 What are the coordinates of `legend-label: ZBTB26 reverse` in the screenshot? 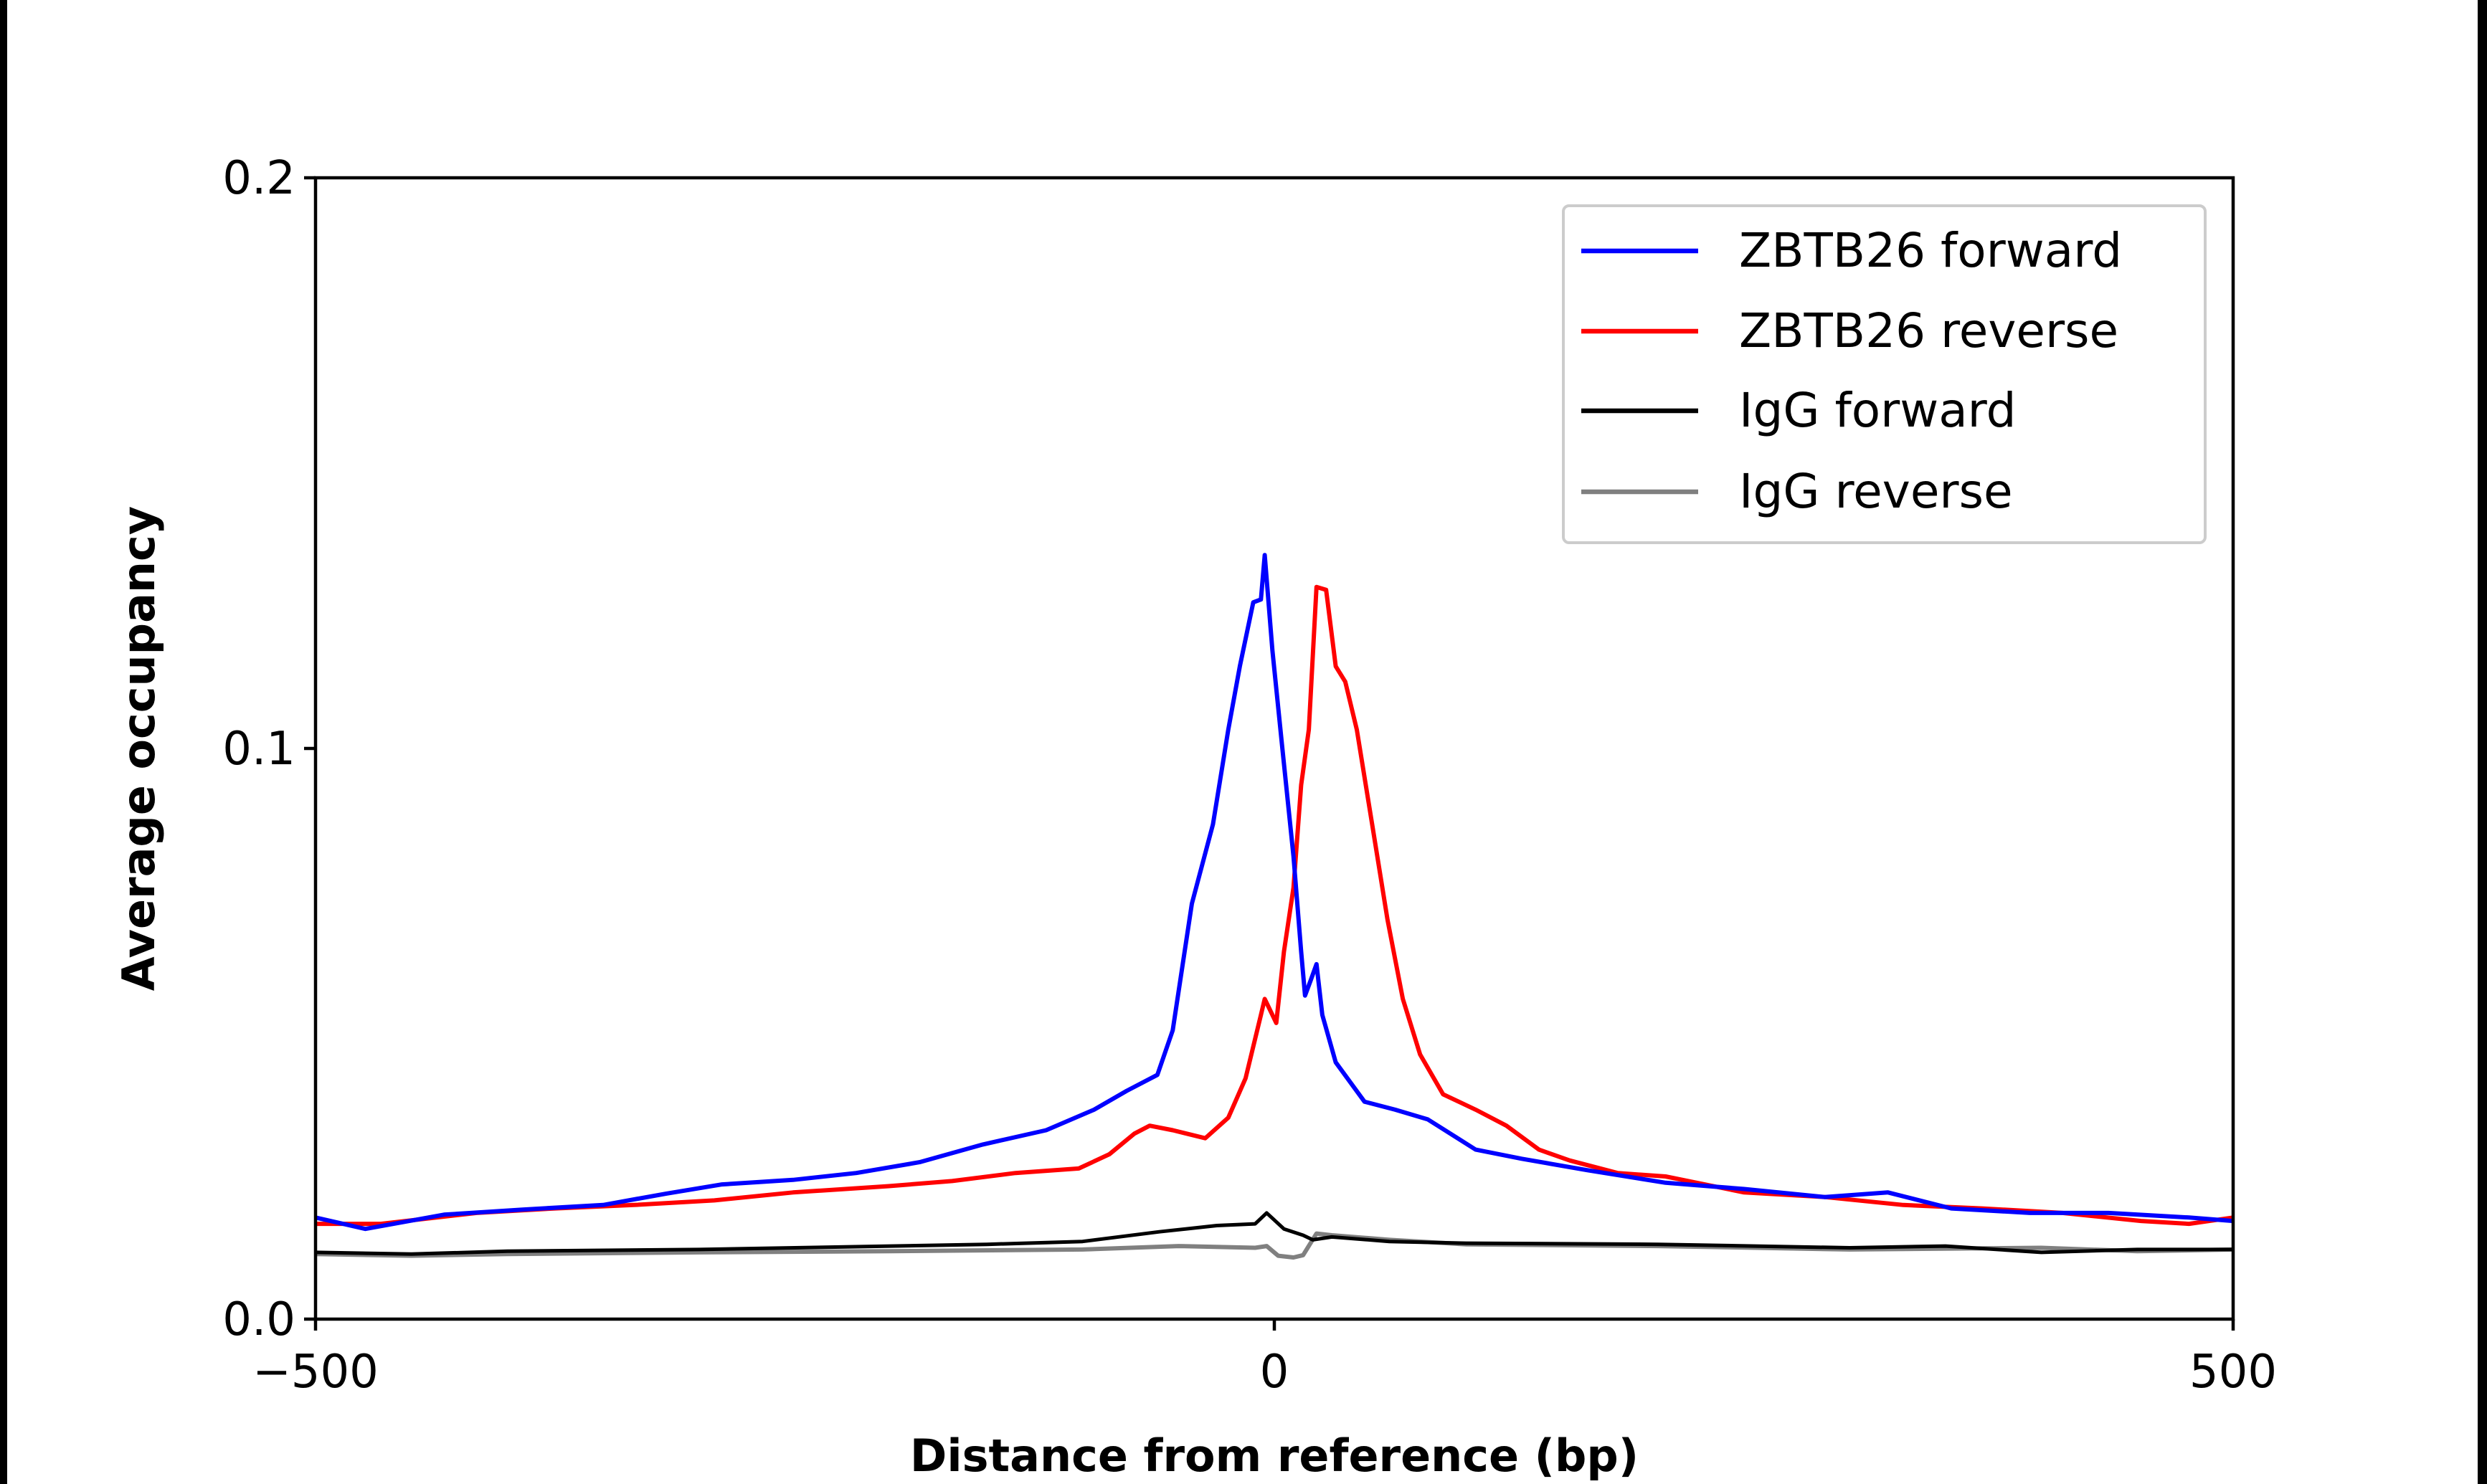 It's located at (1929, 331).